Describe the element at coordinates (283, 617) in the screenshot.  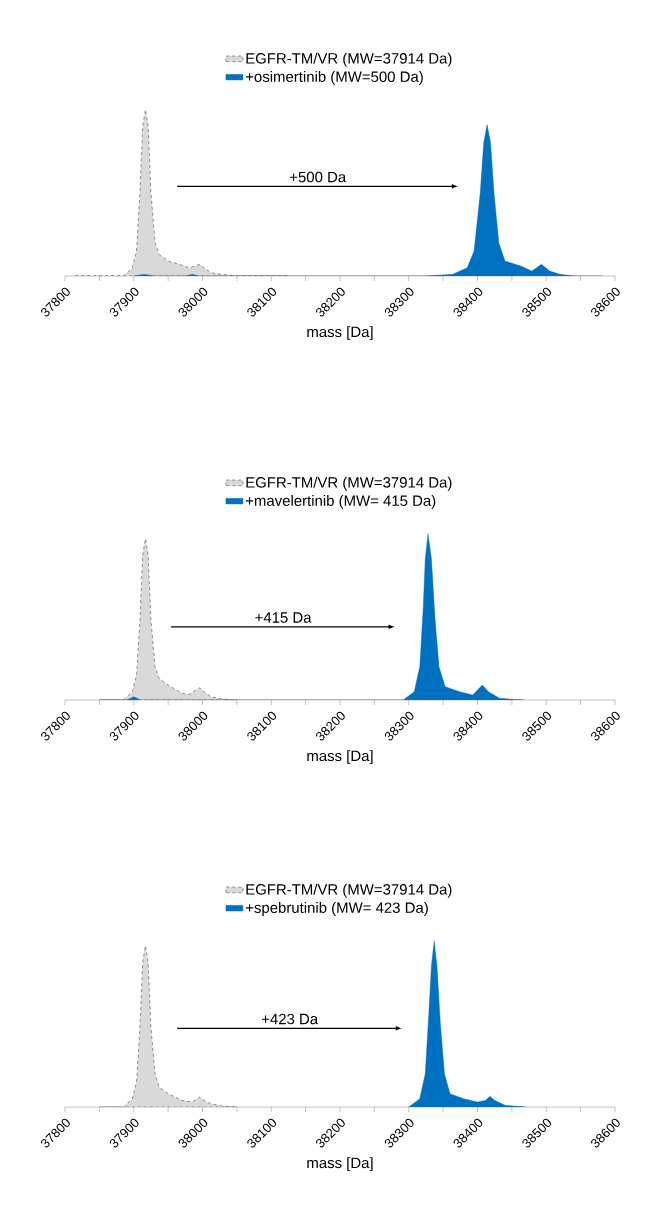
I see `annotation: +415 Da` at that location.